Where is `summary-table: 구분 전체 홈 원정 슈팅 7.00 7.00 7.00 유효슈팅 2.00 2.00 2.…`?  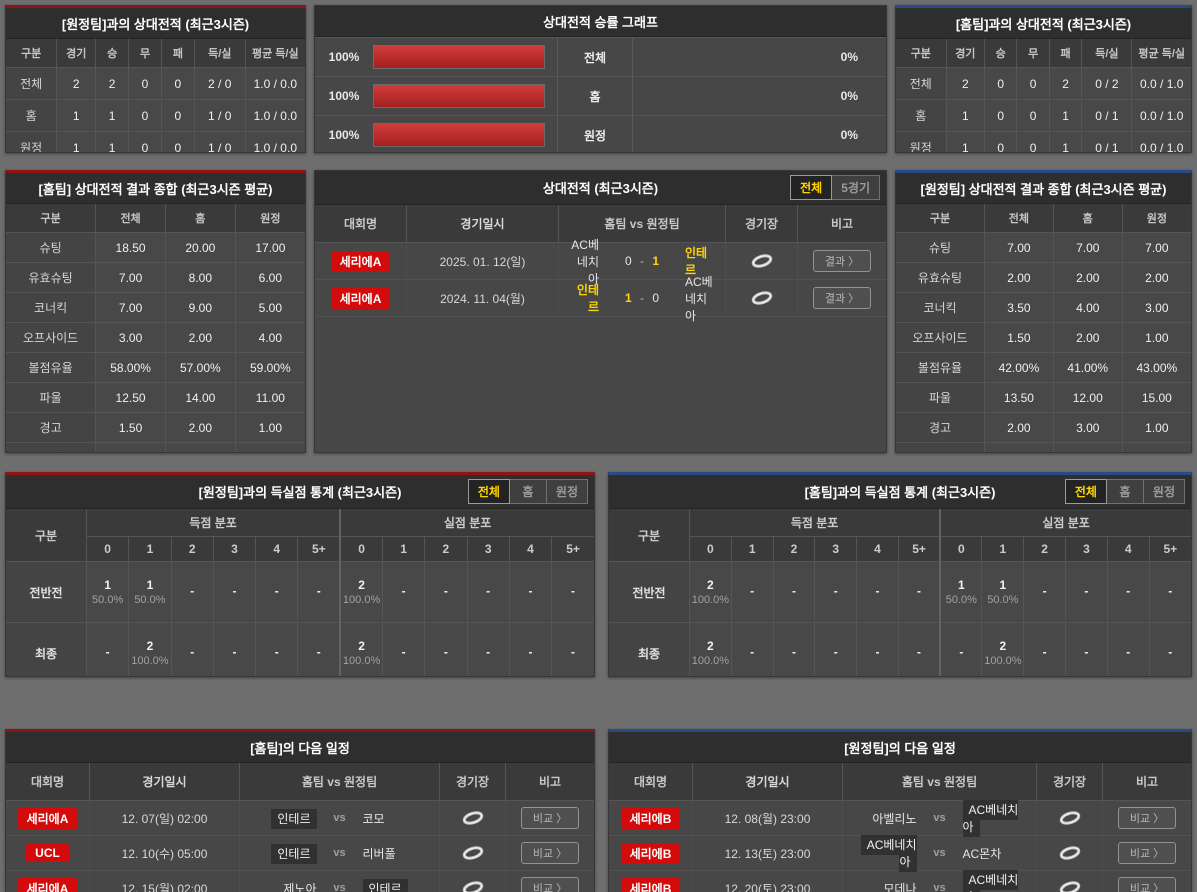 summary-table: 구분 전체 홈 원정 슈팅 7.00 7.00 7.00 유효슈팅 2.00 2.00 2.… is located at coordinates (1043, 328).